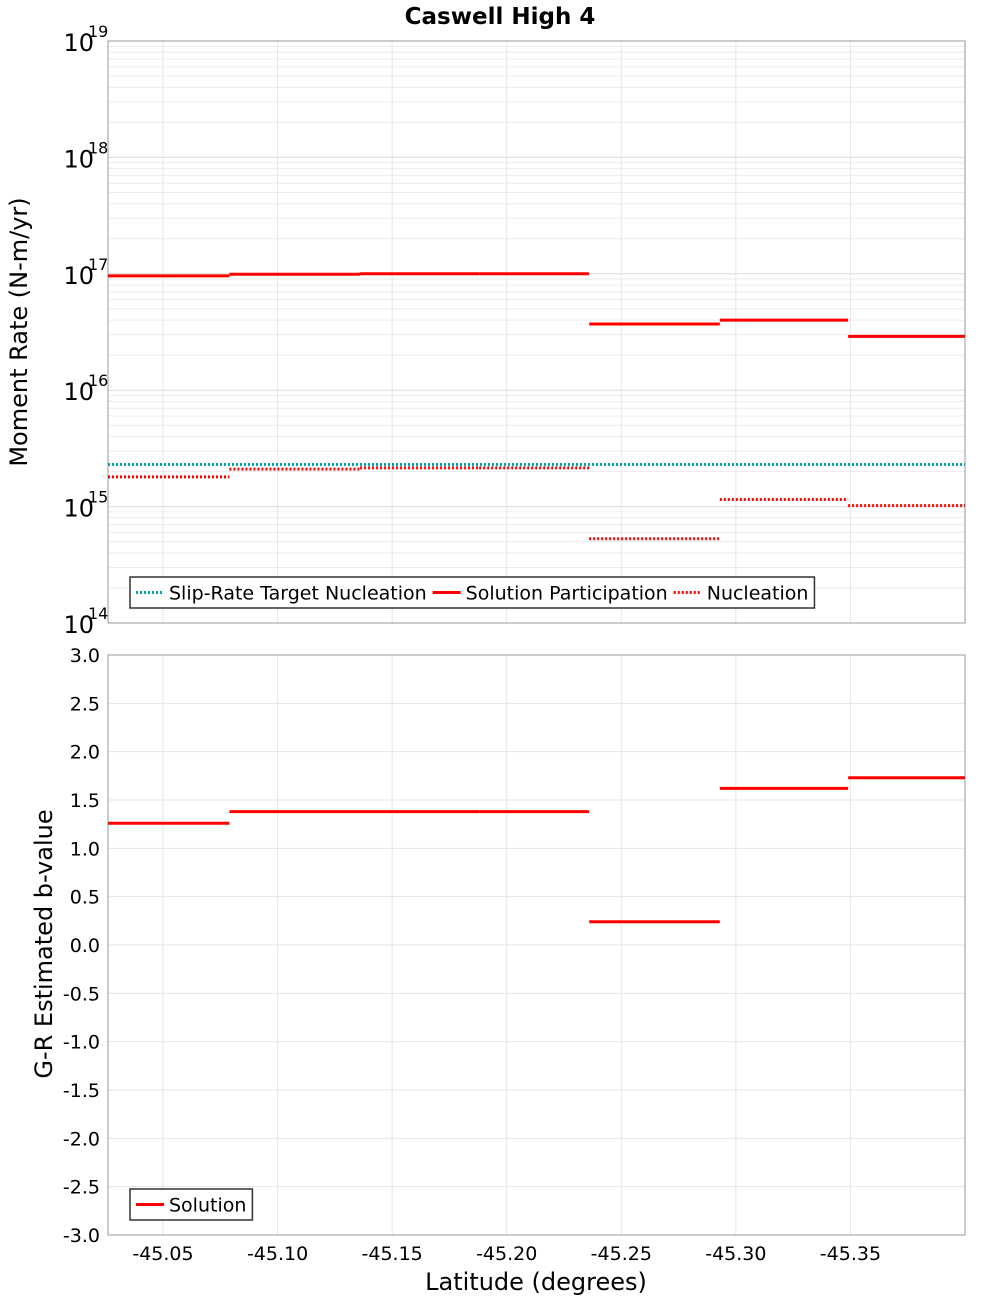 The image size is (1000, 1300). What do you see at coordinates (98, 264) in the screenshot?
I see `top-y-tick-exponent-4: 17` at bounding box center [98, 264].